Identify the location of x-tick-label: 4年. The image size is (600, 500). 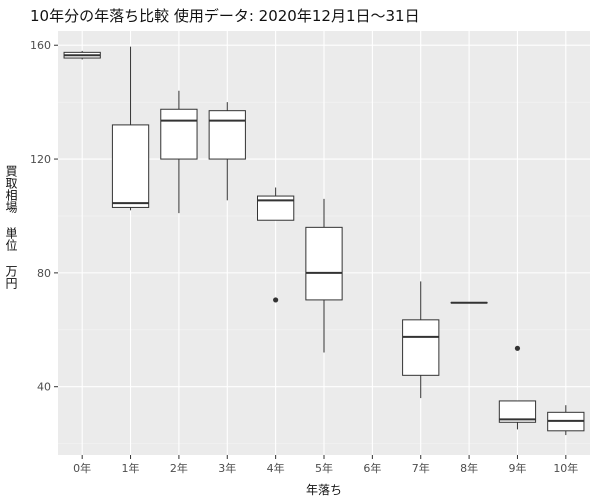
(276, 468).